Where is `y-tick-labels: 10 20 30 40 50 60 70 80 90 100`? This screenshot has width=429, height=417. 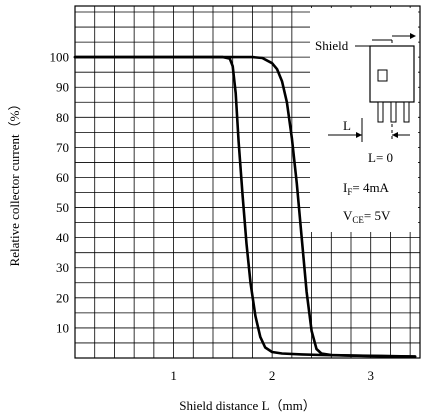 y-tick-labels: 10 20 30 40 50 60 70 80 90 100 is located at coordinates (60, 193).